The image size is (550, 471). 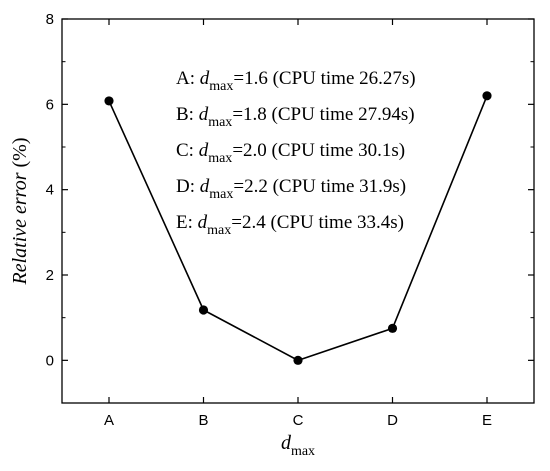 What do you see at coordinates (317, 222) in the screenshot?
I see `annotation-rest: =2.4 (CPU time 33.4s)` at bounding box center [317, 222].